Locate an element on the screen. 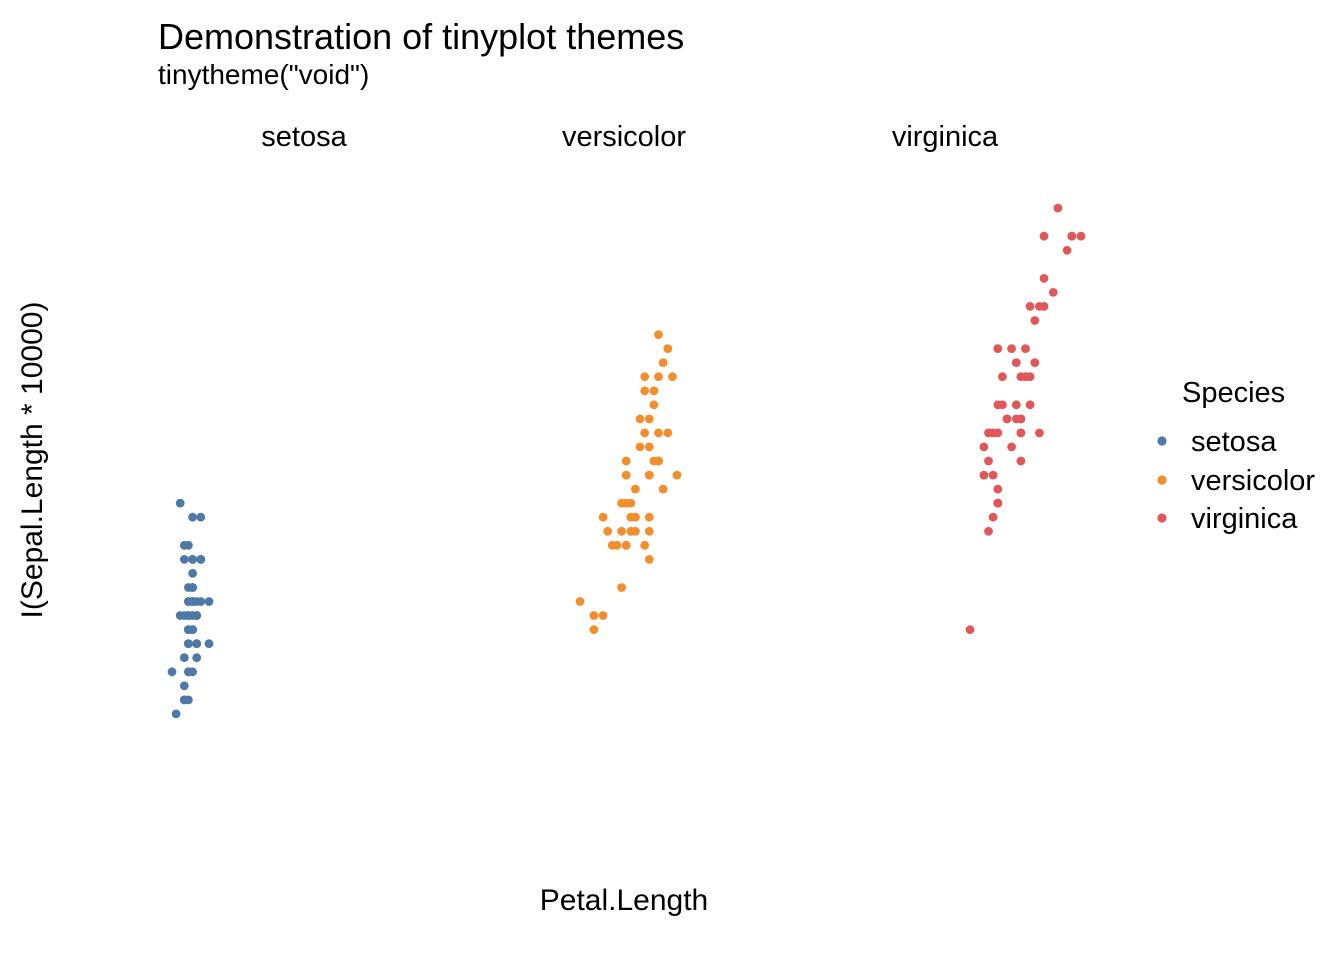 Image resolution: width=1344 pixels, height=960 pixels. facet-label-virginica: virginica is located at coordinates (945, 137).